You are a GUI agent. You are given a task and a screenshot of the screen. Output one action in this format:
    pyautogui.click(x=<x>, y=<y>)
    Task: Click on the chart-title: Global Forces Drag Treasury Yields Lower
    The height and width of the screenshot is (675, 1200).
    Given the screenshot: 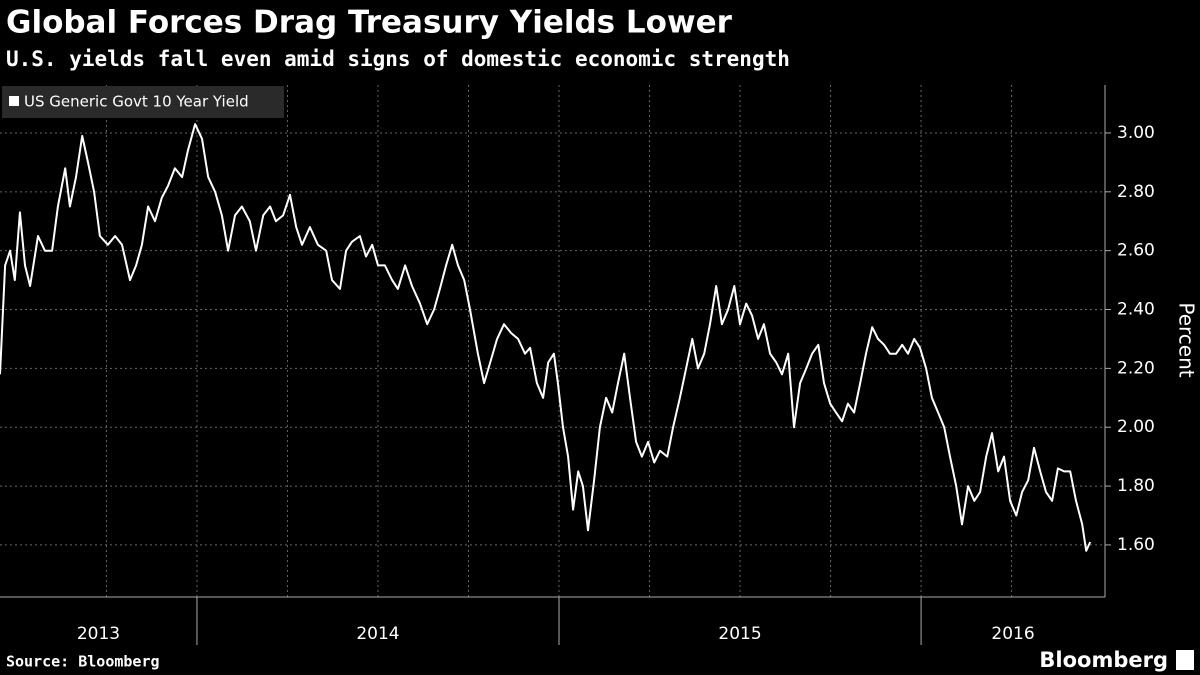 What is the action you would take?
    pyautogui.click(x=369, y=23)
    